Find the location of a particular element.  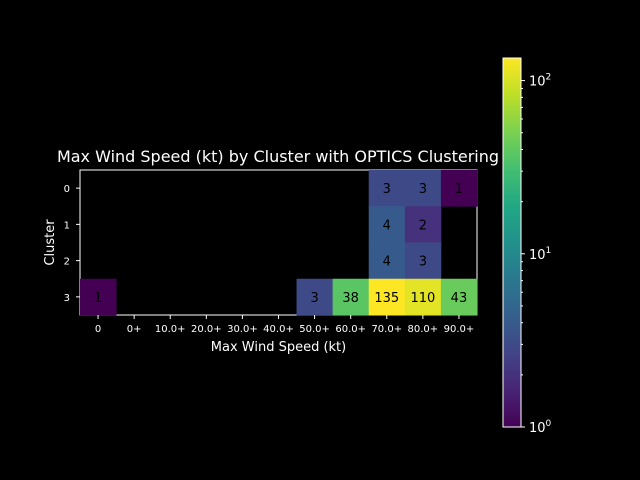

cell-value-label: 2 is located at coordinates (423, 225).